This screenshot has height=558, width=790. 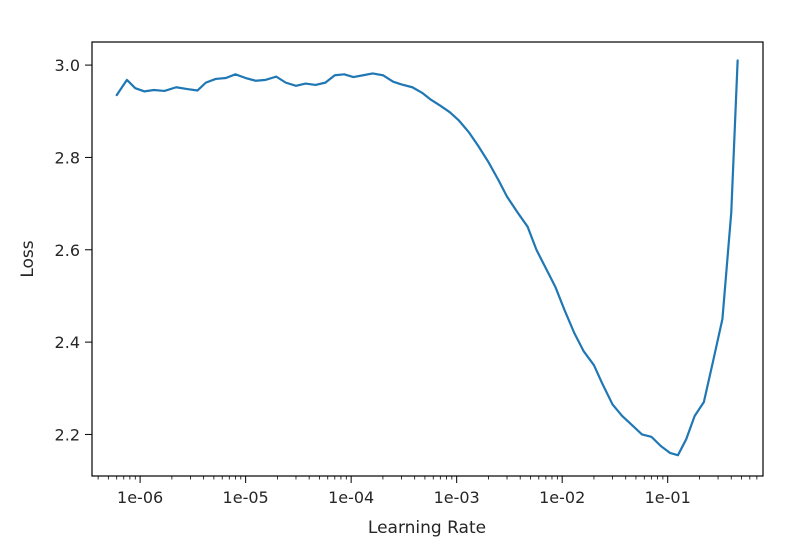 What do you see at coordinates (668, 497) in the screenshot?
I see `x-tick-label: 1e-01` at bounding box center [668, 497].